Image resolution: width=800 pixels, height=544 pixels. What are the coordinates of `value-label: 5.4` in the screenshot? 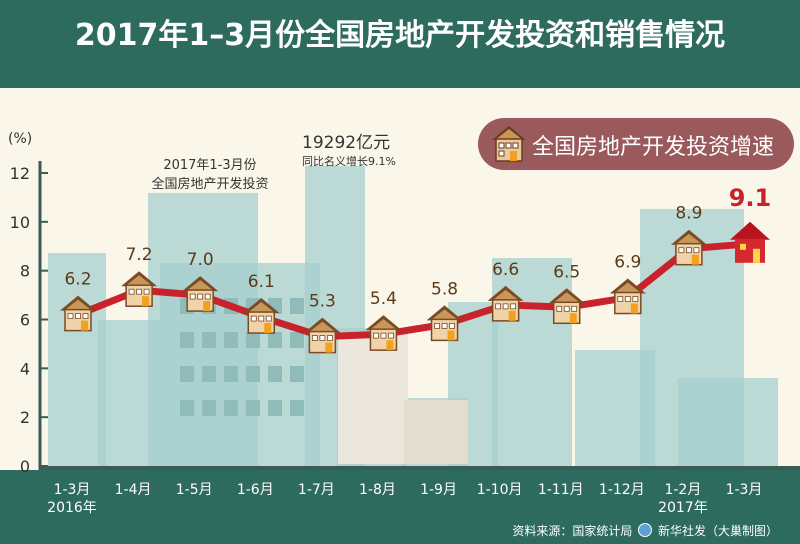 It's located at (383, 299).